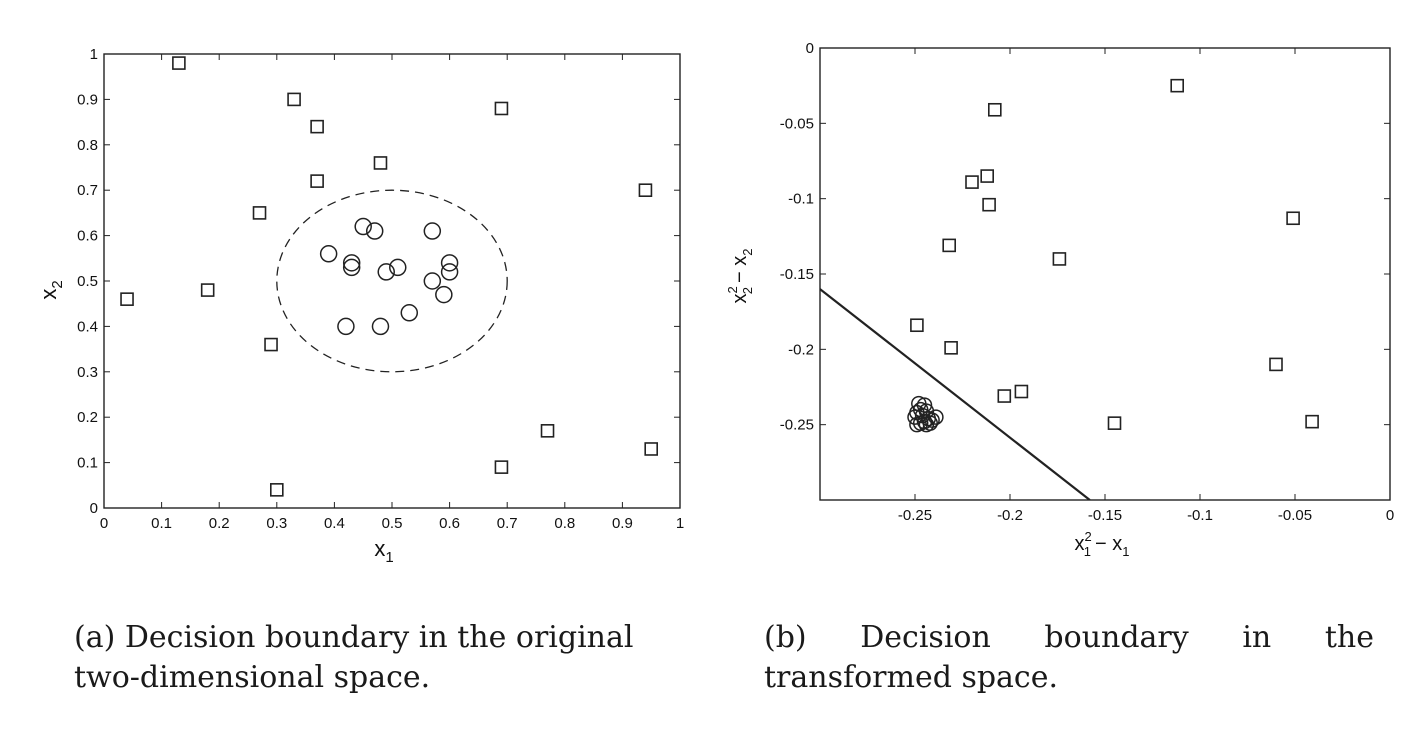 This screenshot has height=738, width=1424. I want to click on x-tick-label: -0.1, so click(1200, 515).